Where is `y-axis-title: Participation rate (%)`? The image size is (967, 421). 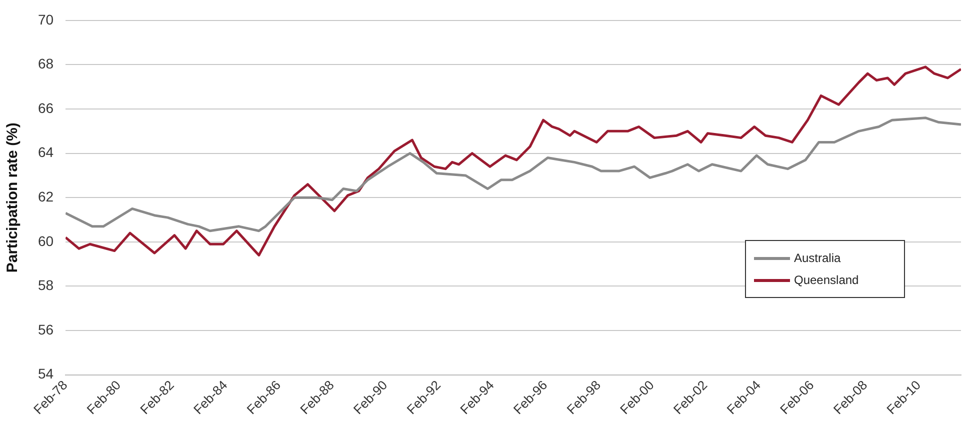 y-axis-title: Participation rate (%) is located at coordinates (13, 197).